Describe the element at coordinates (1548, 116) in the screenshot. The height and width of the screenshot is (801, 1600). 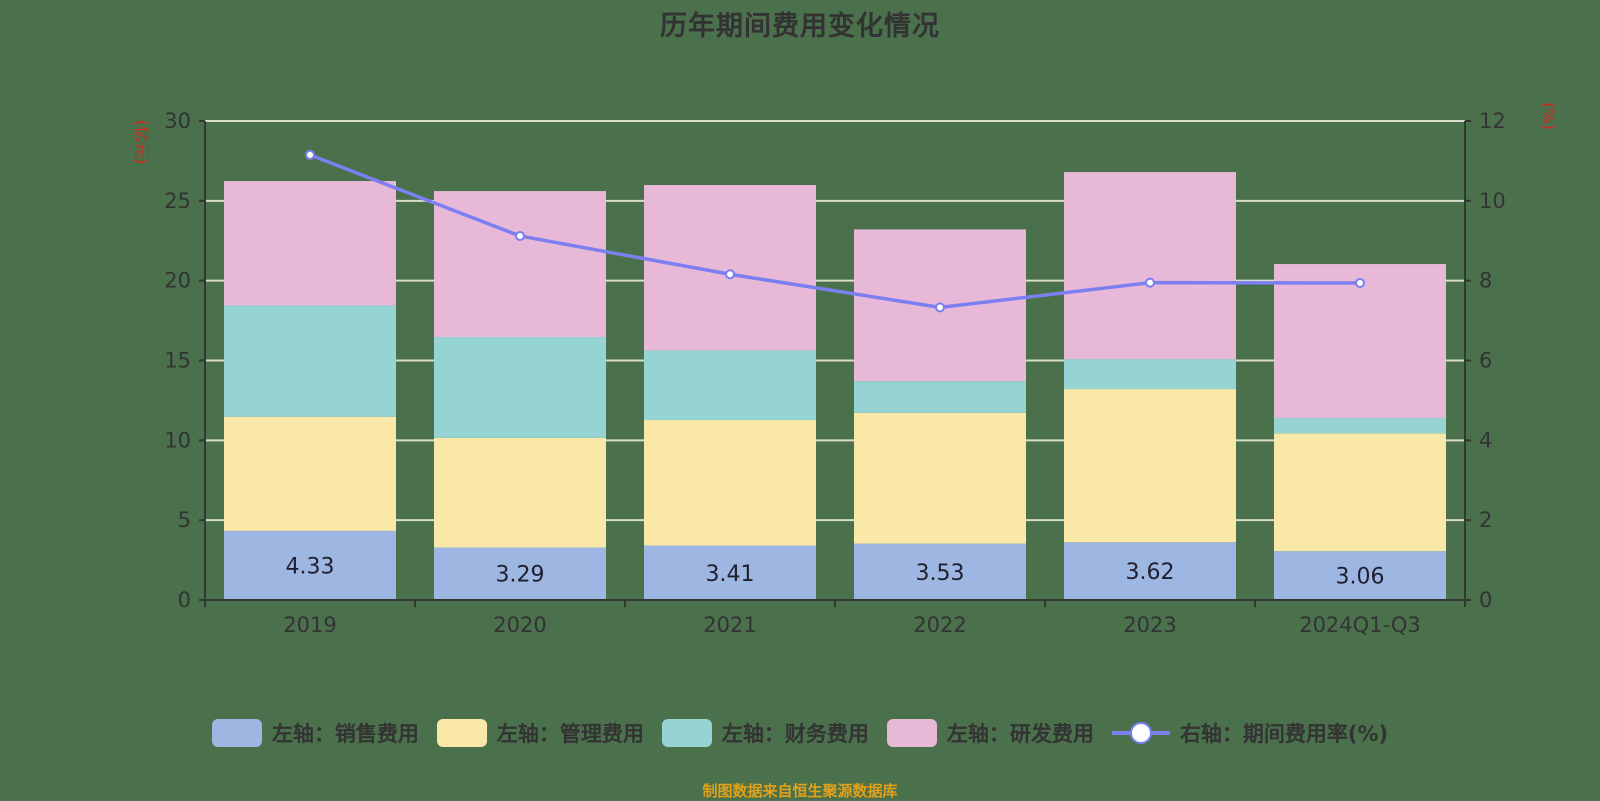
I see `right-axis-unit: (%)` at that location.